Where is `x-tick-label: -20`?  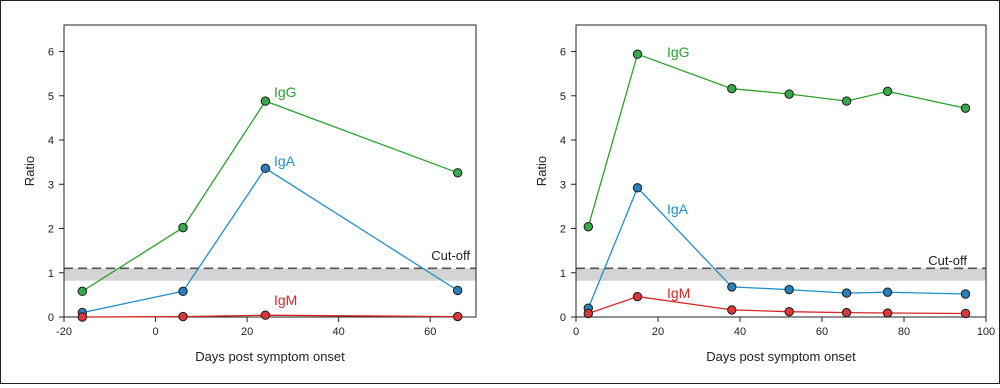 x-tick-label: -20 is located at coordinates (64, 332).